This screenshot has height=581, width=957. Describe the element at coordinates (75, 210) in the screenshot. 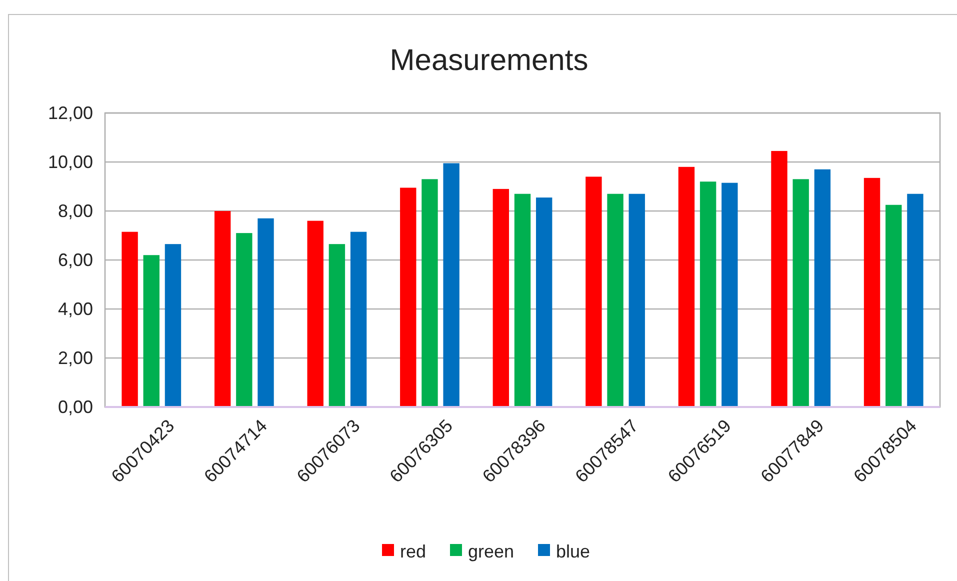

I see `y-tick-label: 8,00` at that location.